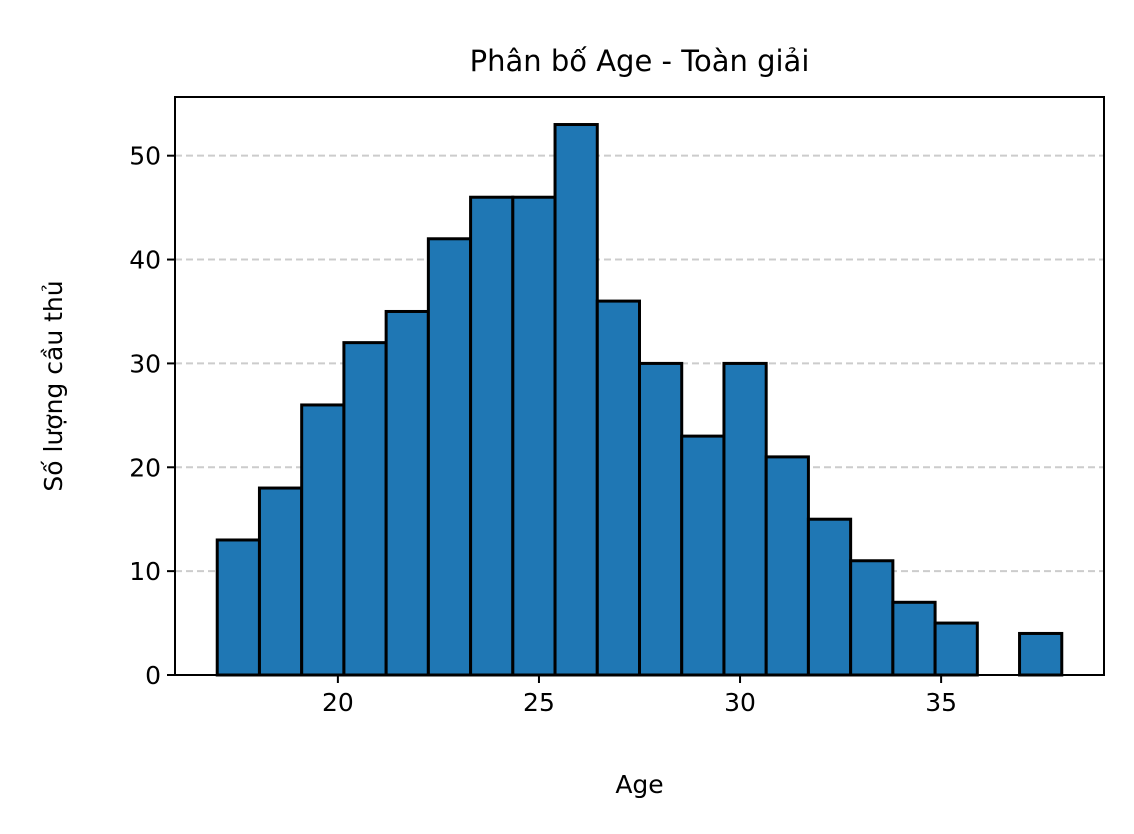  I want to click on y-tick-label: 20, so click(145, 467).